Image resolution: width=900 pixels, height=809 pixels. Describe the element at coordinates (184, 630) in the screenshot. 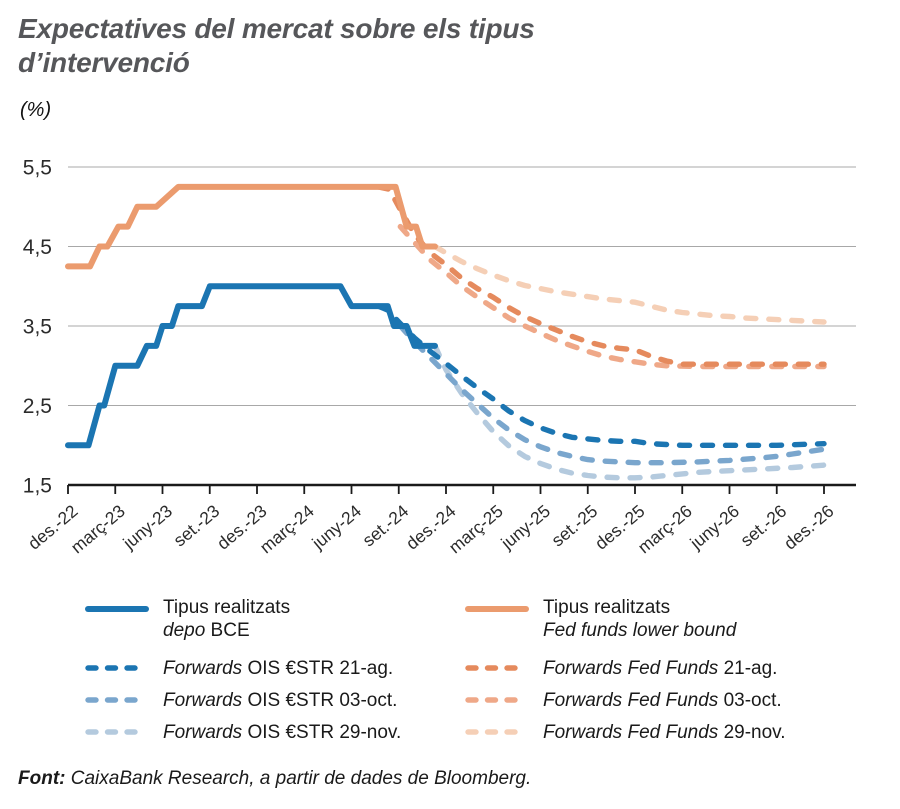

I see `legend-text-italic: depo` at that location.